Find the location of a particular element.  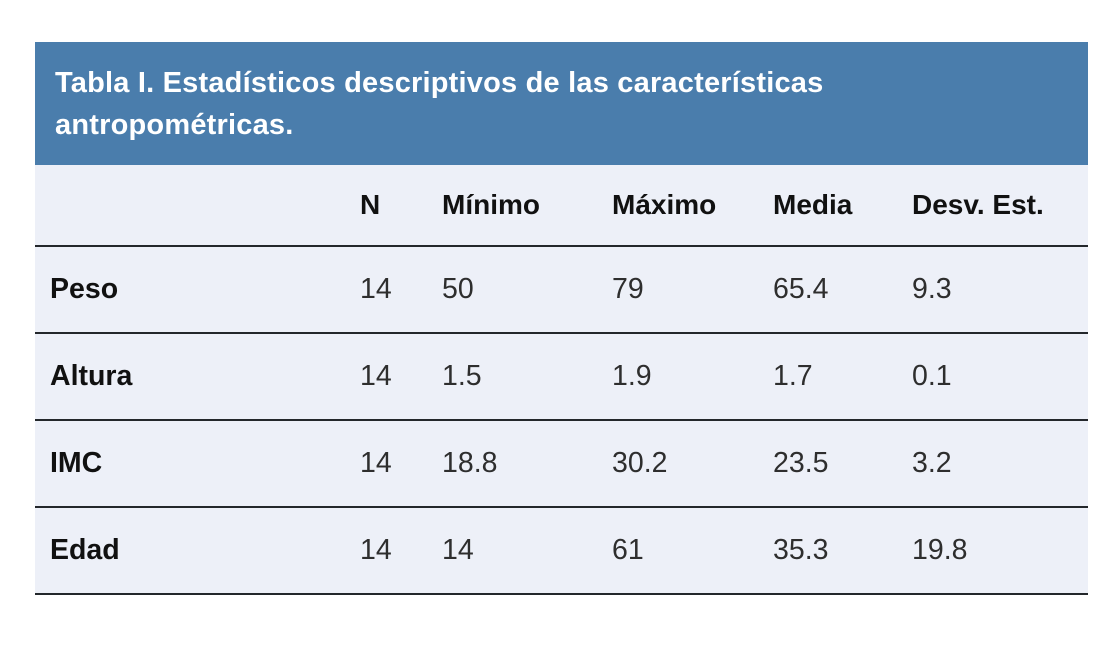

cell-value: 23.5 is located at coordinates (801, 463).